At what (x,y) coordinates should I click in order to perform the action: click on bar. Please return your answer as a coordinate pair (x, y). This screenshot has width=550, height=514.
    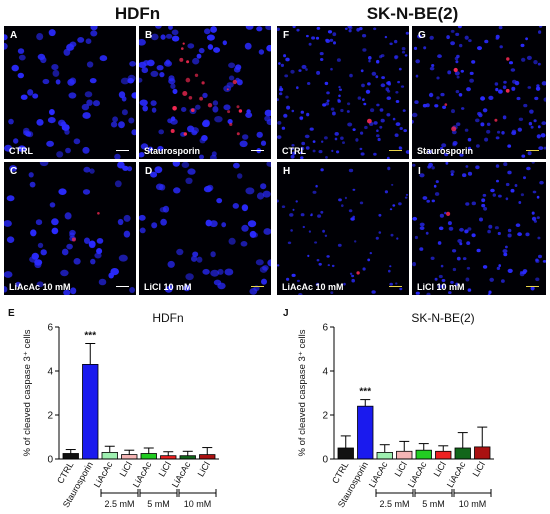
    Looking at the image, I should click on (129, 457).